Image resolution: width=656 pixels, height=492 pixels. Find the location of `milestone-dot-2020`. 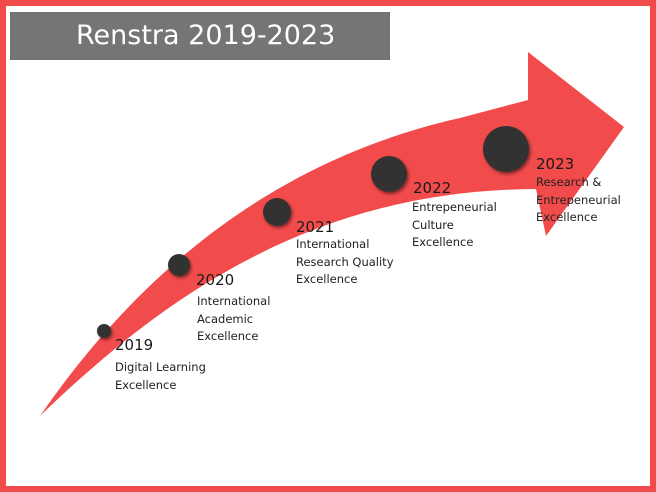

milestone-dot-2020 is located at coordinates (179, 265).